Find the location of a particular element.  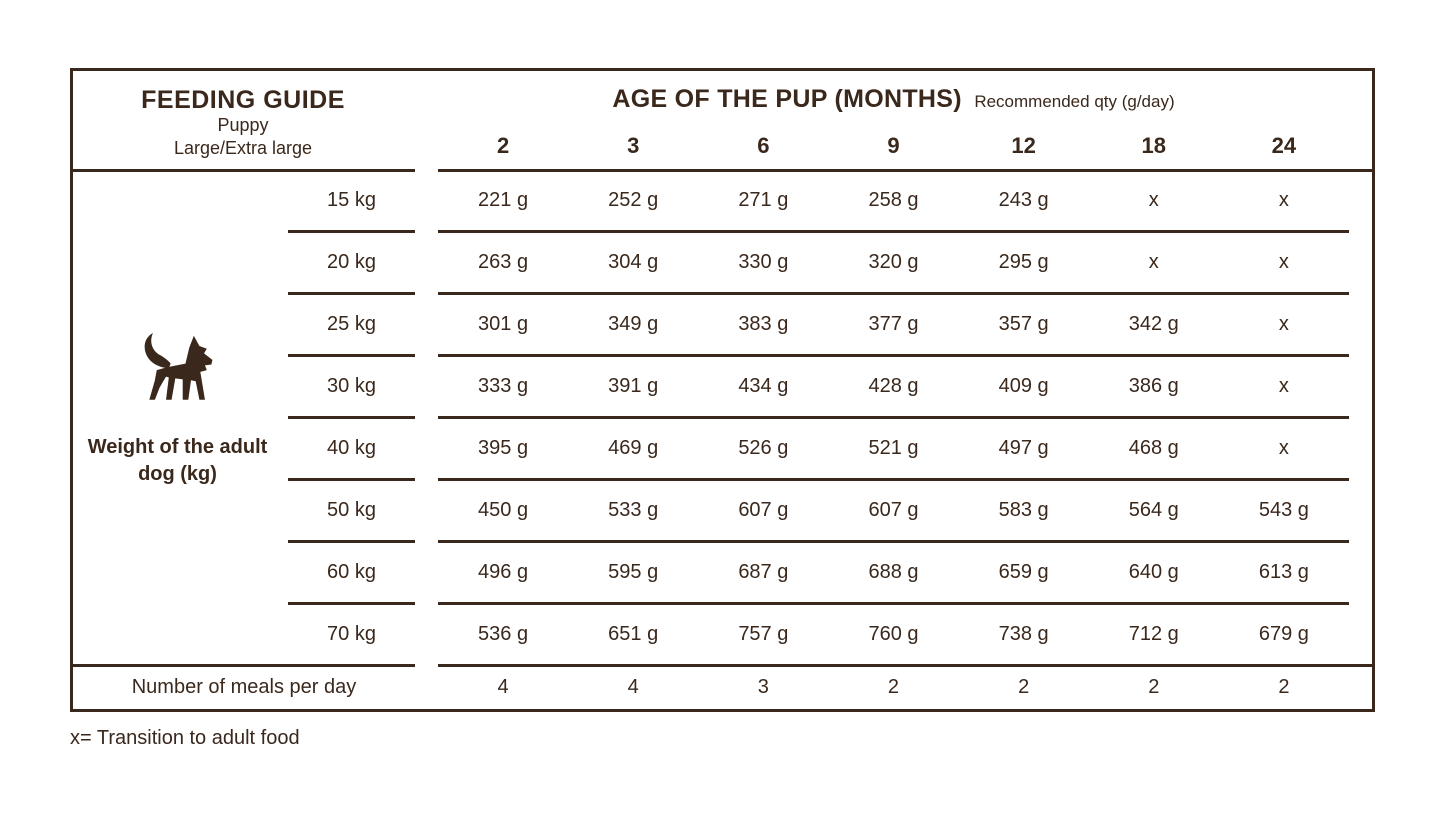

row-values: 496 g 595 g 687 g 688 g 659 g 640 g 613 g is located at coordinates (893, 572).